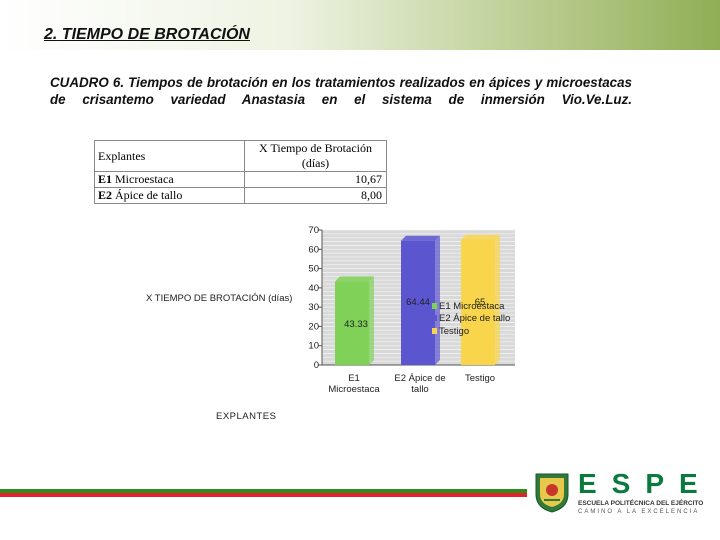 This screenshot has width=720, height=540. What do you see at coordinates (147, 34) in the screenshot?
I see `slide-title: 2. TIEMPO DE BROTACIÓN` at bounding box center [147, 34].